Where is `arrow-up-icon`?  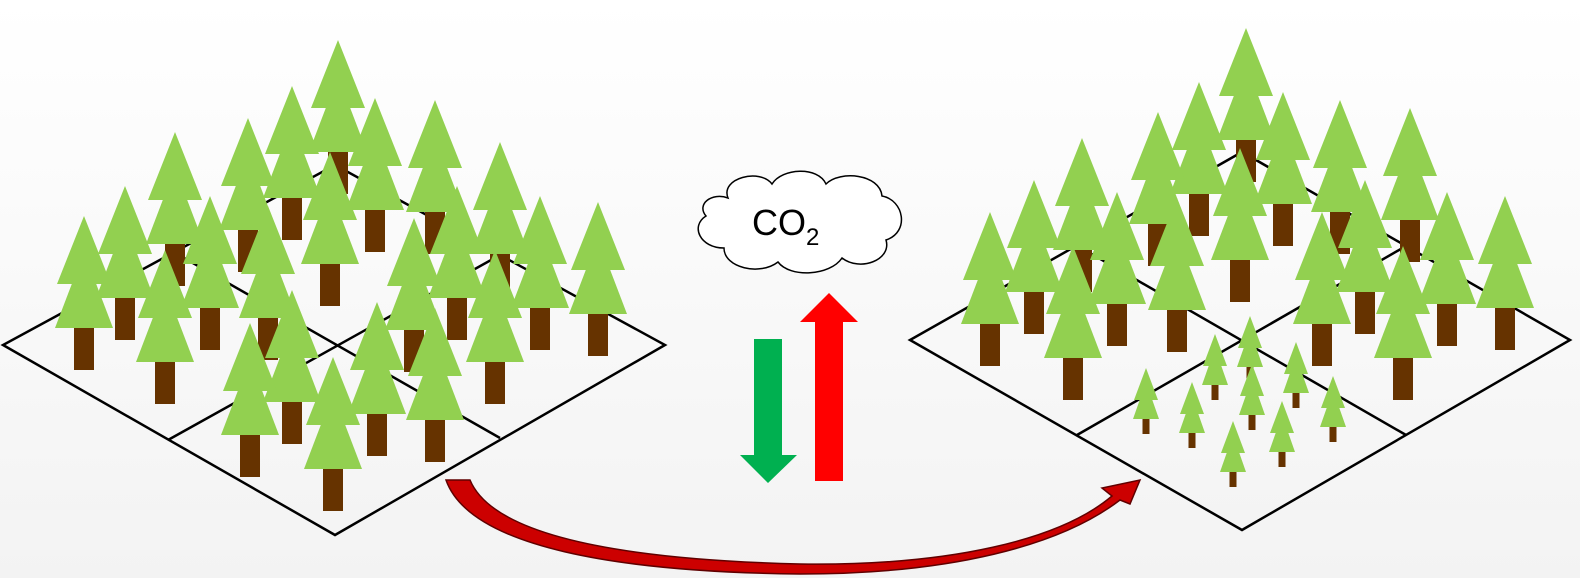 arrow-up-icon is located at coordinates (829, 387).